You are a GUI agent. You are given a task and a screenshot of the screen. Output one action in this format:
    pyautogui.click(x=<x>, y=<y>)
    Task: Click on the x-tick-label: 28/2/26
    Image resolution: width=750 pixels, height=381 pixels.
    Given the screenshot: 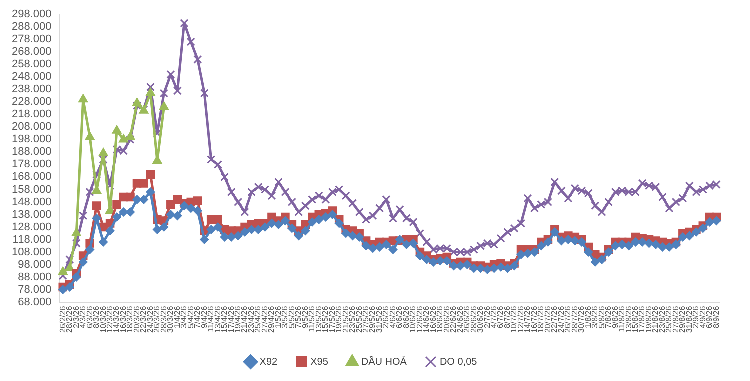 What is the action you would take?
    pyautogui.click(x=69, y=320)
    